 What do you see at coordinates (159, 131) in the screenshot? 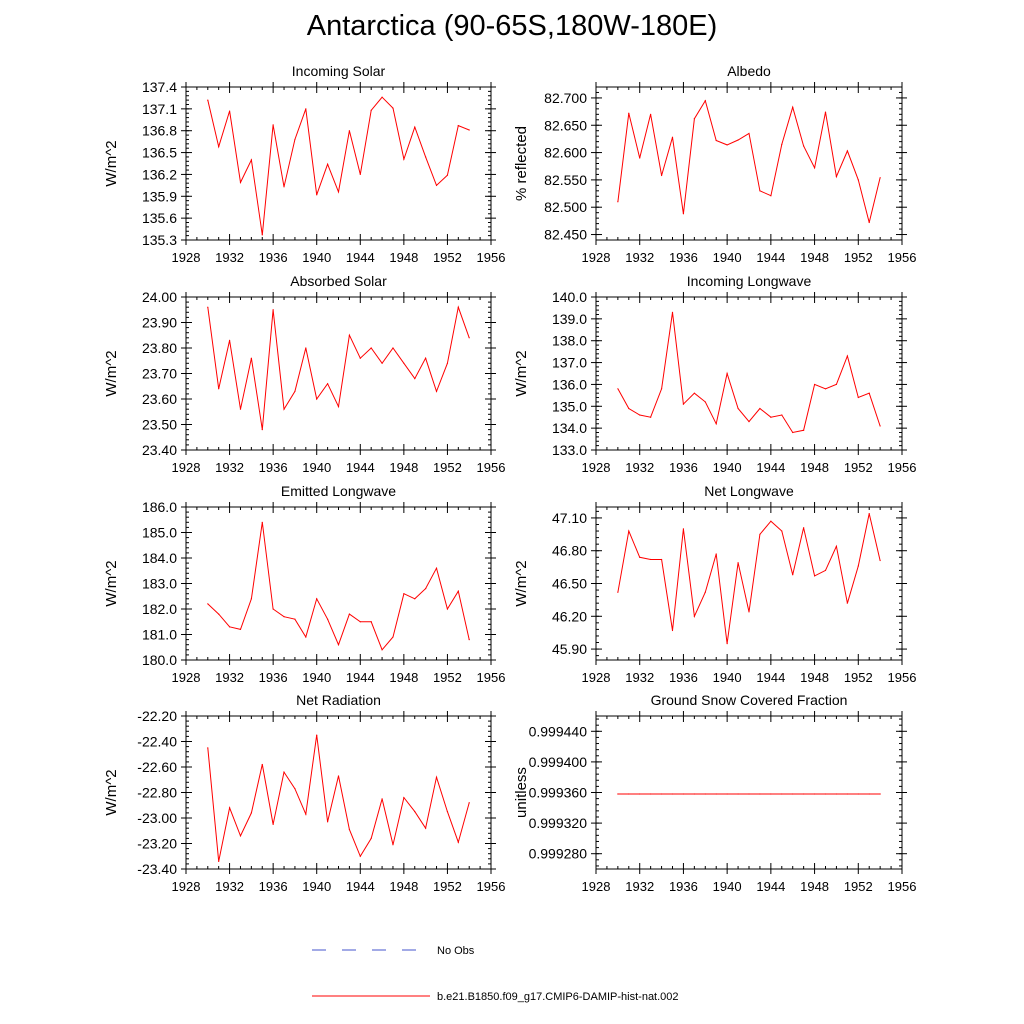
I see `y-tick-label: 136.8` at bounding box center [159, 131].